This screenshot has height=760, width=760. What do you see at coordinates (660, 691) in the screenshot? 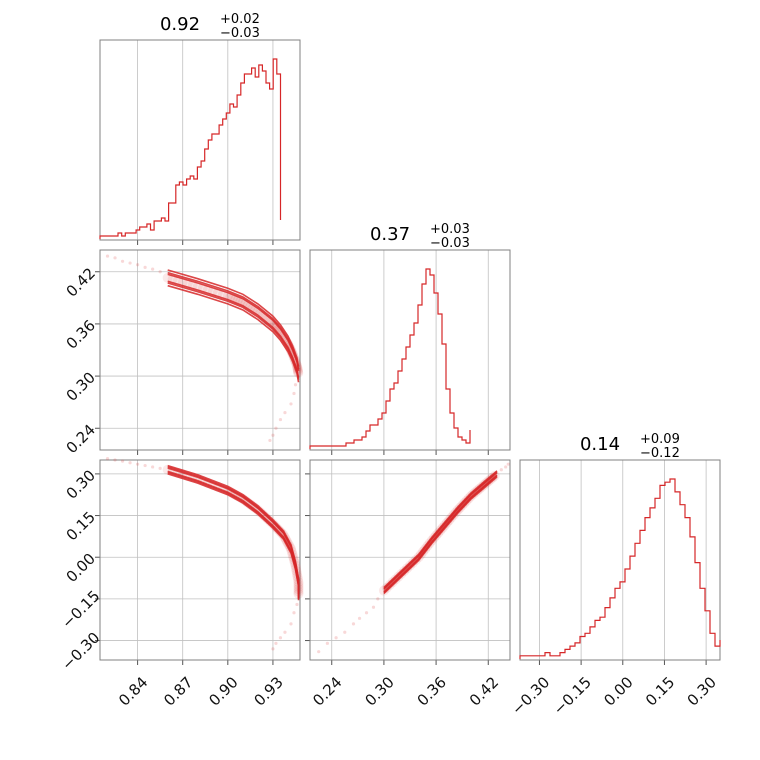
I see `x-tick-label: 0.15` at bounding box center [660, 691].